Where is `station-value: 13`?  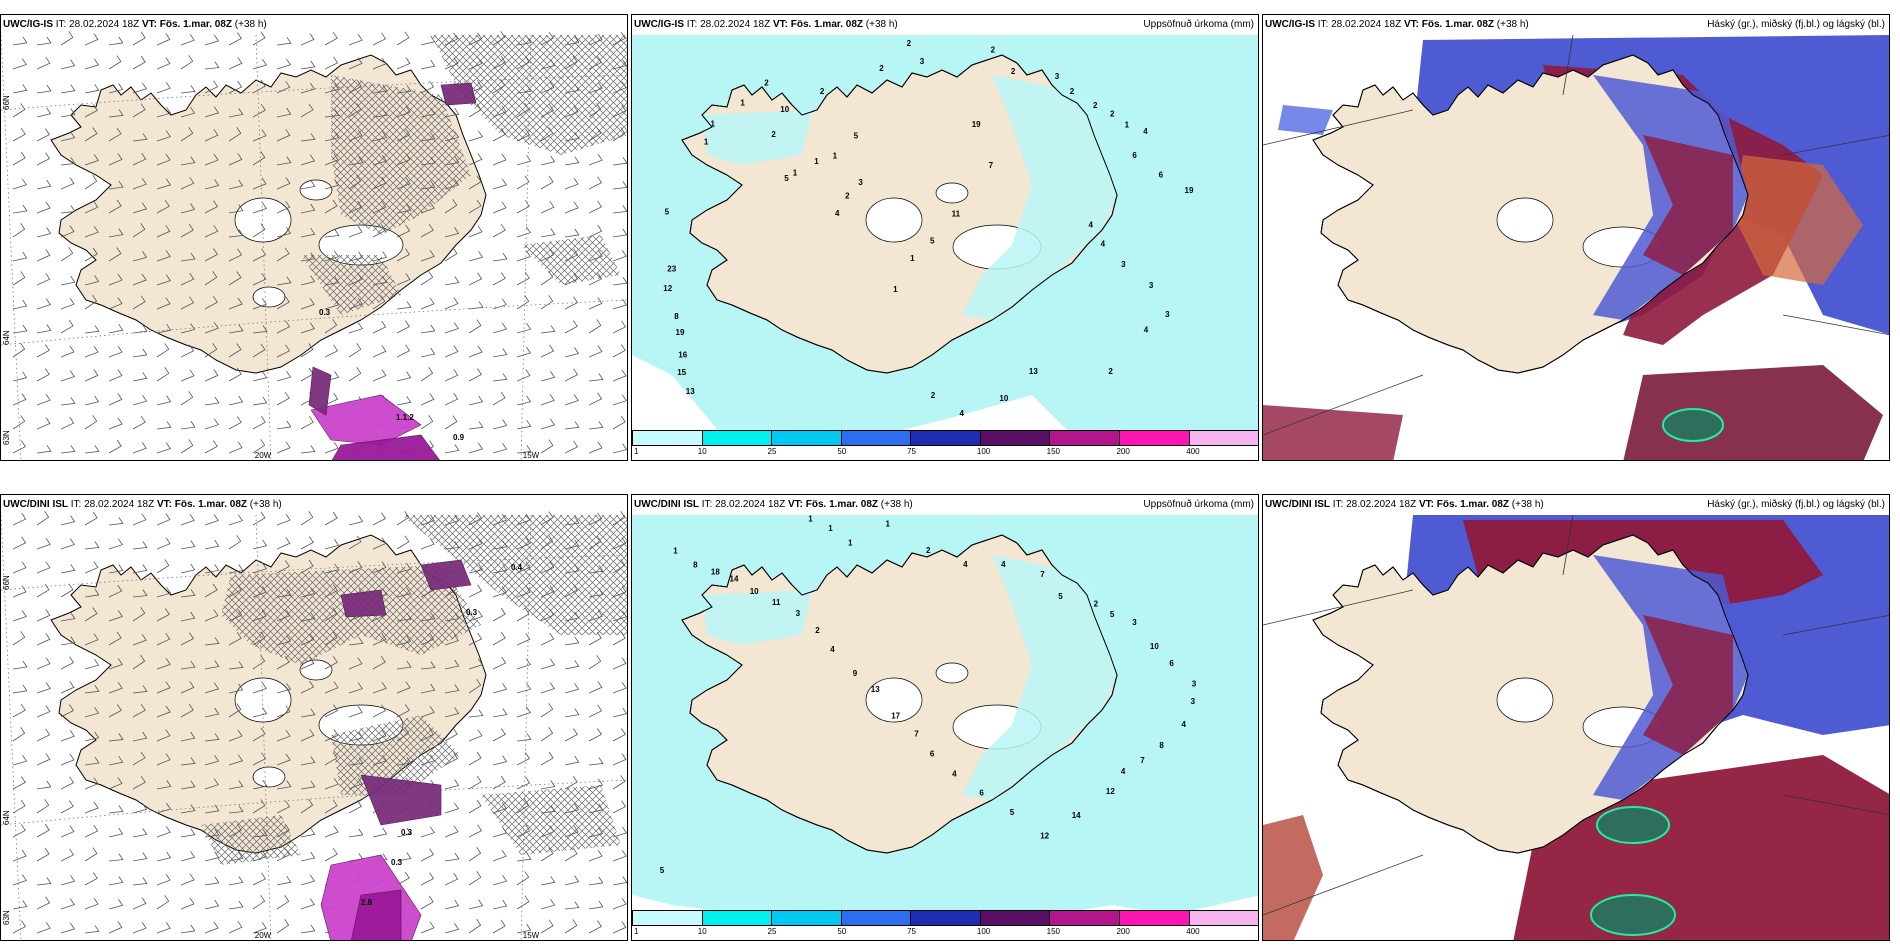
station-value: 13 is located at coordinates (875, 689).